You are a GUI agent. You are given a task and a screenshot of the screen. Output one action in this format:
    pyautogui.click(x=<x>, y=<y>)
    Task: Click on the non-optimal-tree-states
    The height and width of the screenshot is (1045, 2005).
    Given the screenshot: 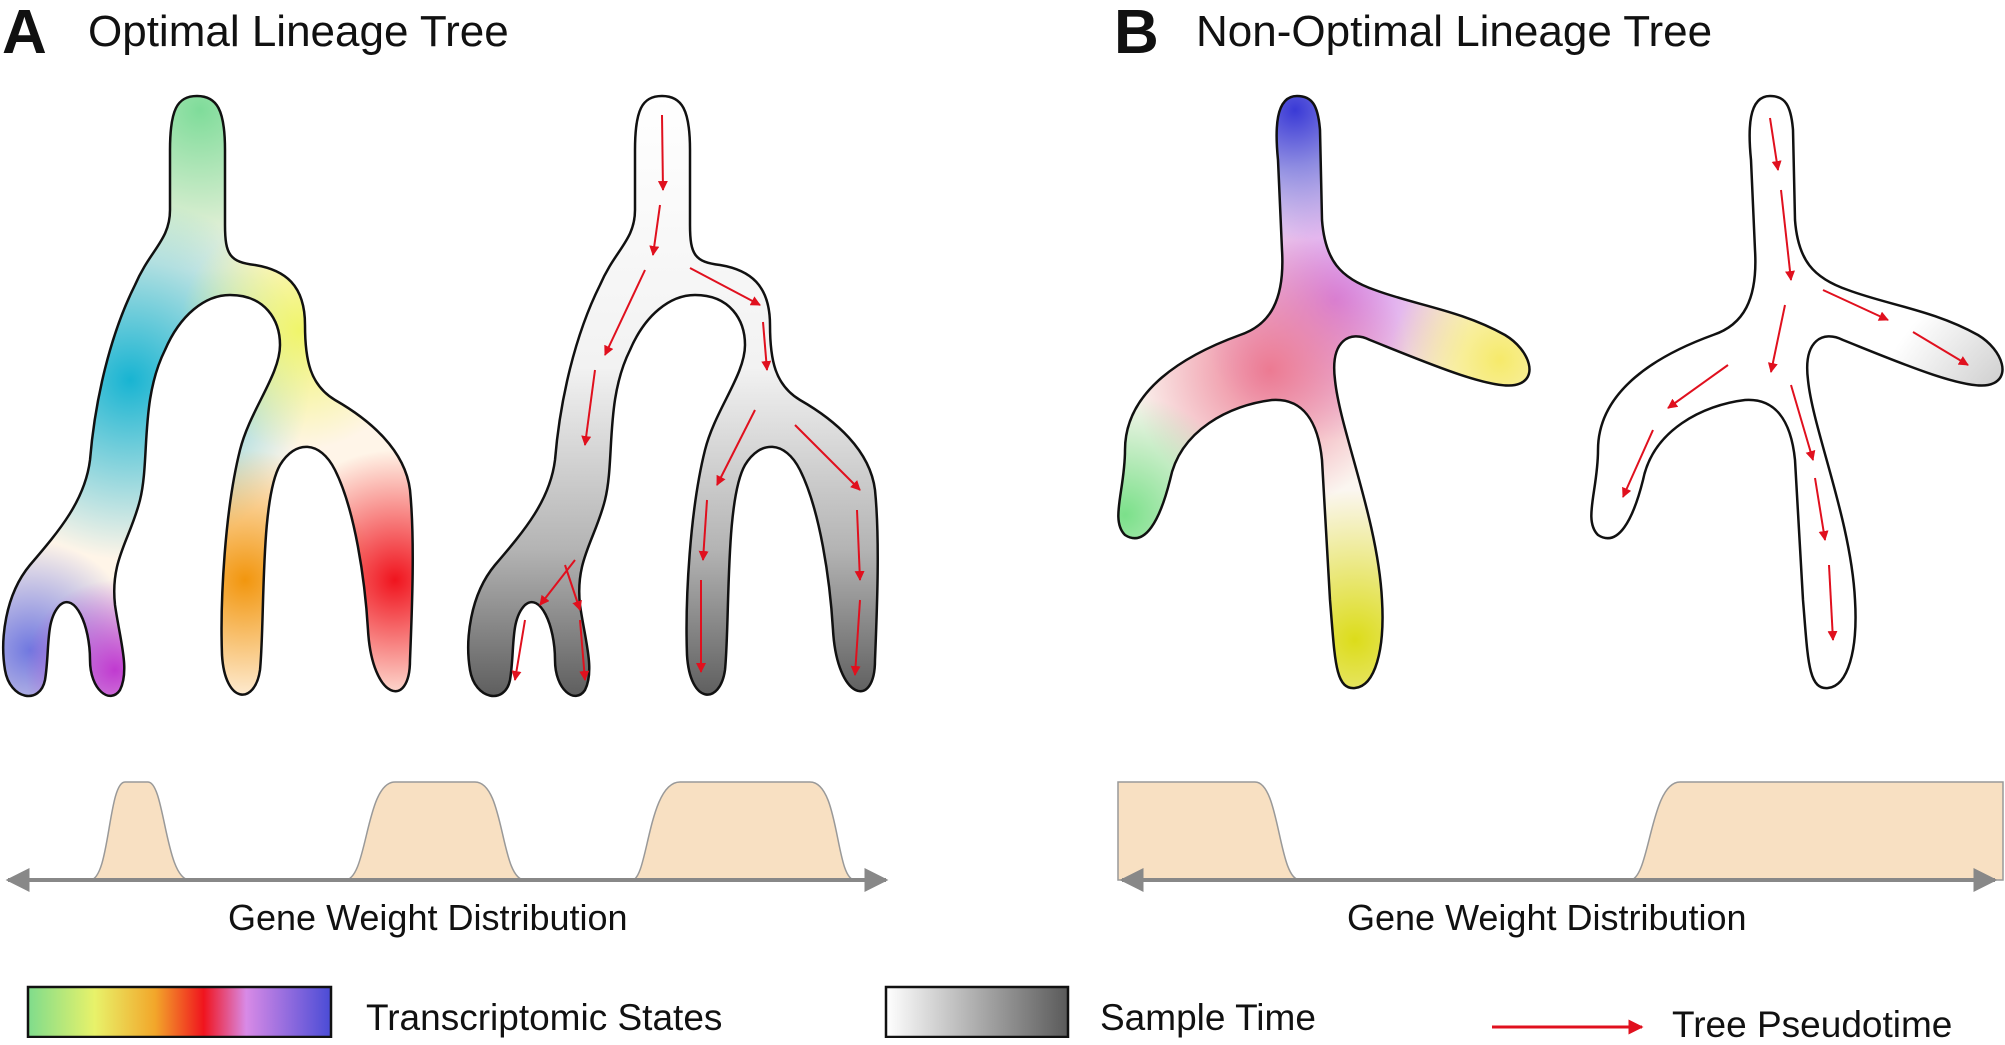 What is the action you would take?
    pyautogui.click(x=1324, y=392)
    